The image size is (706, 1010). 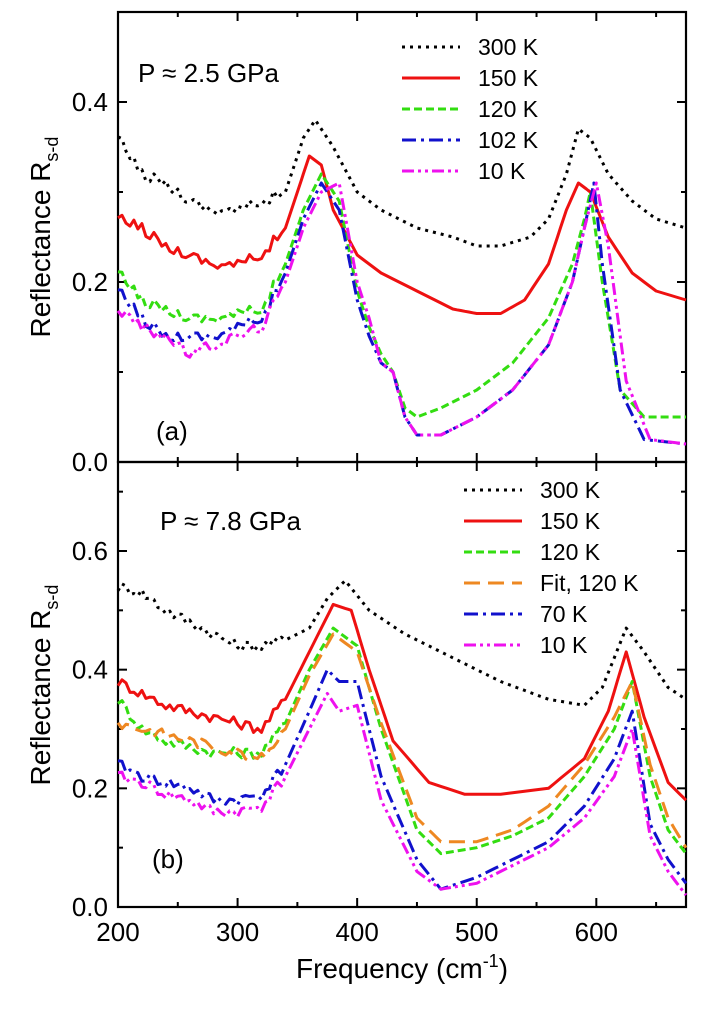 I want to click on panel-b-legend-label: 120 K, so click(x=570, y=552).